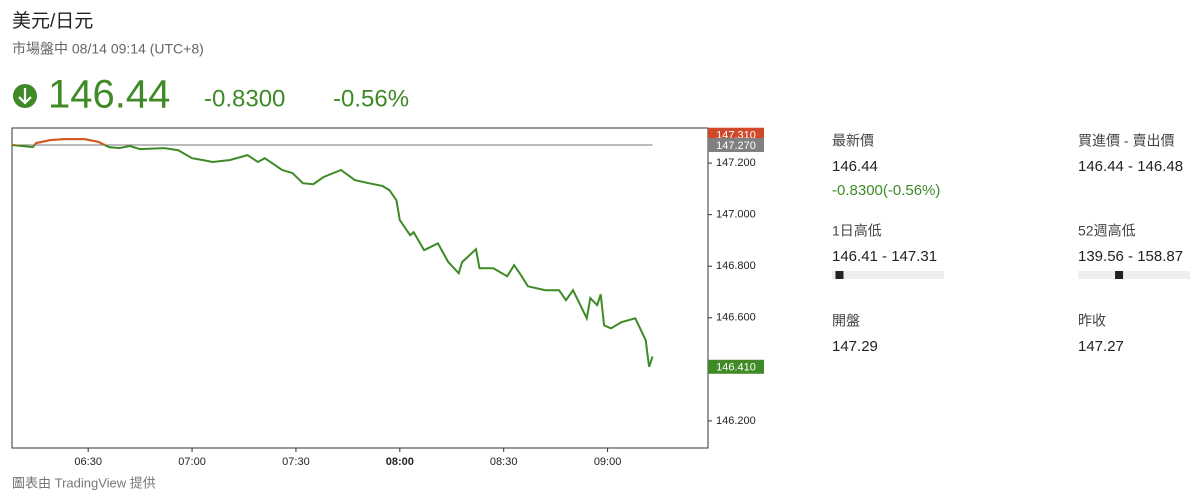  Describe the element at coordinates (504, 462) in the screenshot. I see `x-tick-label: 08:30` at that location.